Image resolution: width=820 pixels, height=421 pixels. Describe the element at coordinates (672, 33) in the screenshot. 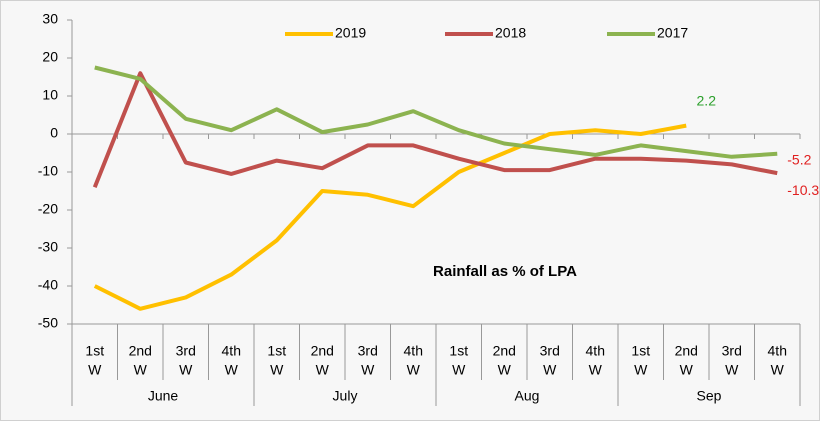

I see `legend-label: 2017` at that location.